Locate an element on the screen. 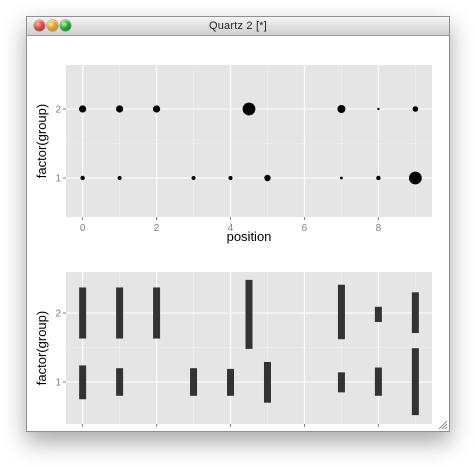  titlebar: Quartz 2 [*] is located at coordinates (238, 26).